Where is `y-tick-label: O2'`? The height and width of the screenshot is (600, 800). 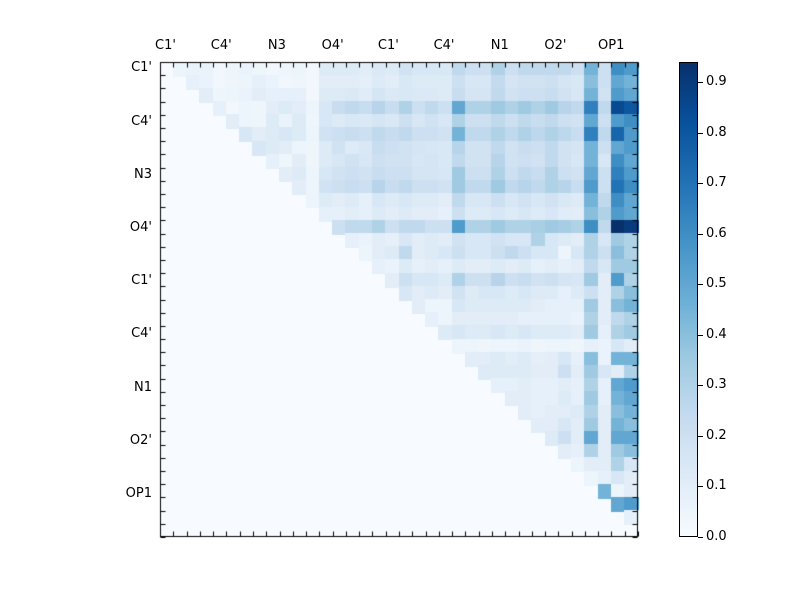 y-tick-label: O2' is located at coordinates (140, 440).